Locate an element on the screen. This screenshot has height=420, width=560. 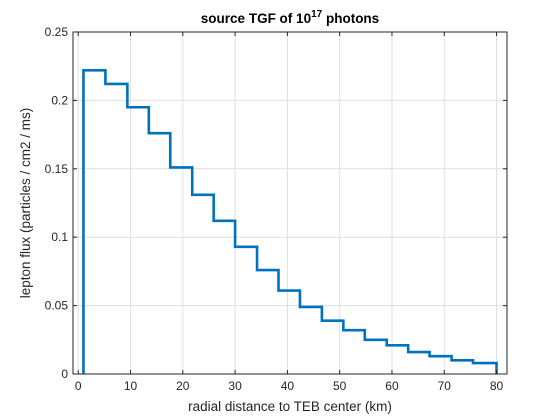
chart-title: source TGF of 1017 photons is located at coordinates (290, 17).